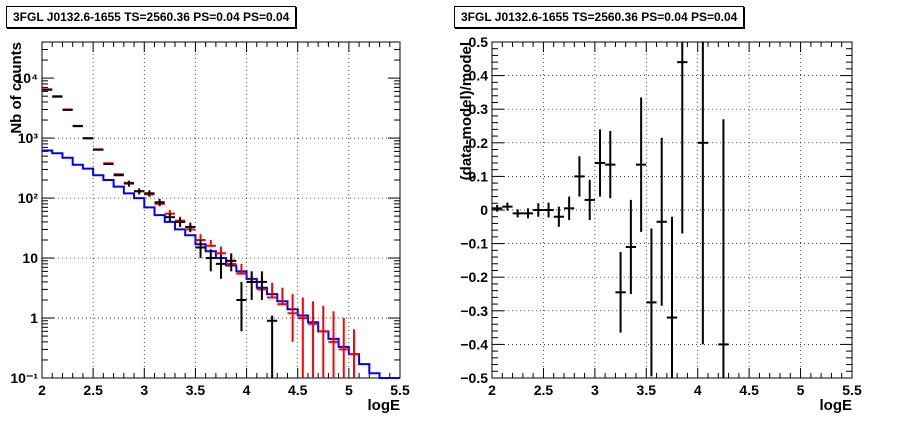 This screenshot has height=421, width=898. What do you see at coordinates (28, 138) in the screenshot?
I see `y-tick-label: 10³` at bounding box center [28, 138].